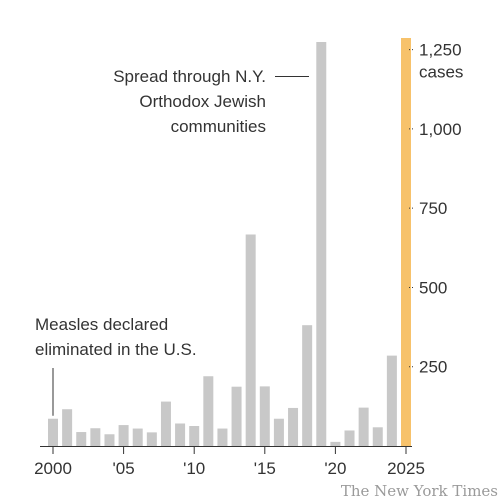 Image resolution: width=504 pixels, height=500 pixels. Describe the element at coordinates (441, 72) in the screenshot. I see `y-unit-label: cases` at that location.